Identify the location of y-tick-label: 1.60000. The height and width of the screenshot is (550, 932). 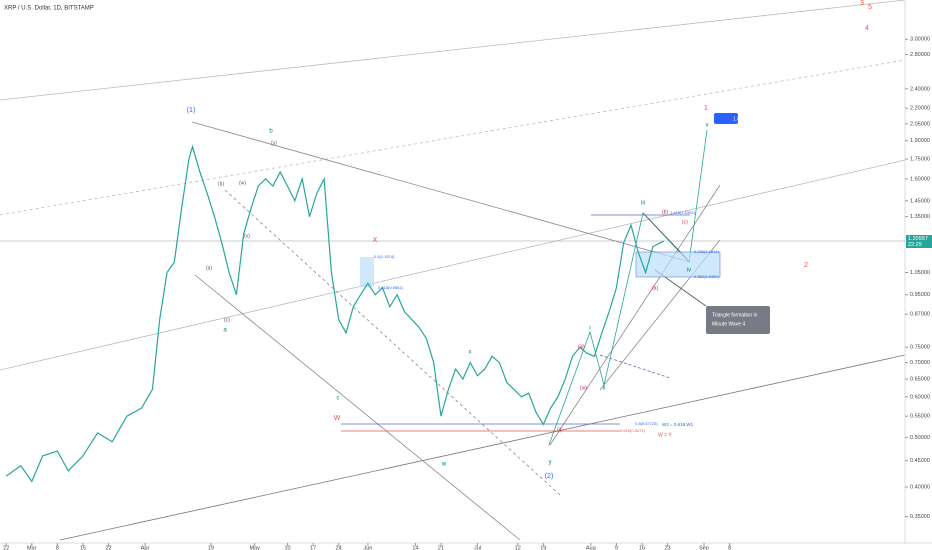
(920, 179).